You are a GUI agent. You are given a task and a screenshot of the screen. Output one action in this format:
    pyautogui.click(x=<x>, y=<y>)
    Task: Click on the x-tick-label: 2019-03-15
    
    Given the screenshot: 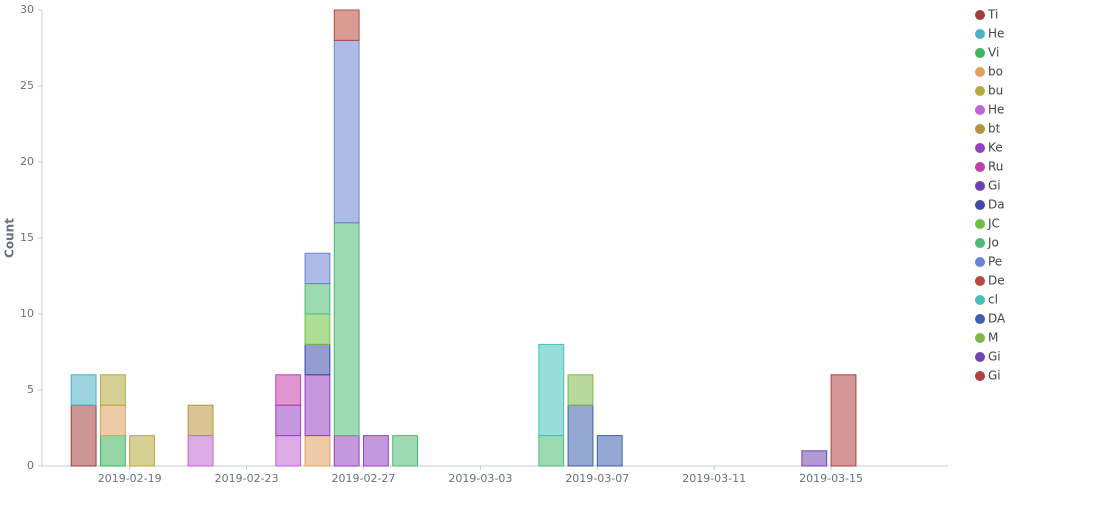 What is the action you would take?
    pyautogui.click(x=831, y=478)
    